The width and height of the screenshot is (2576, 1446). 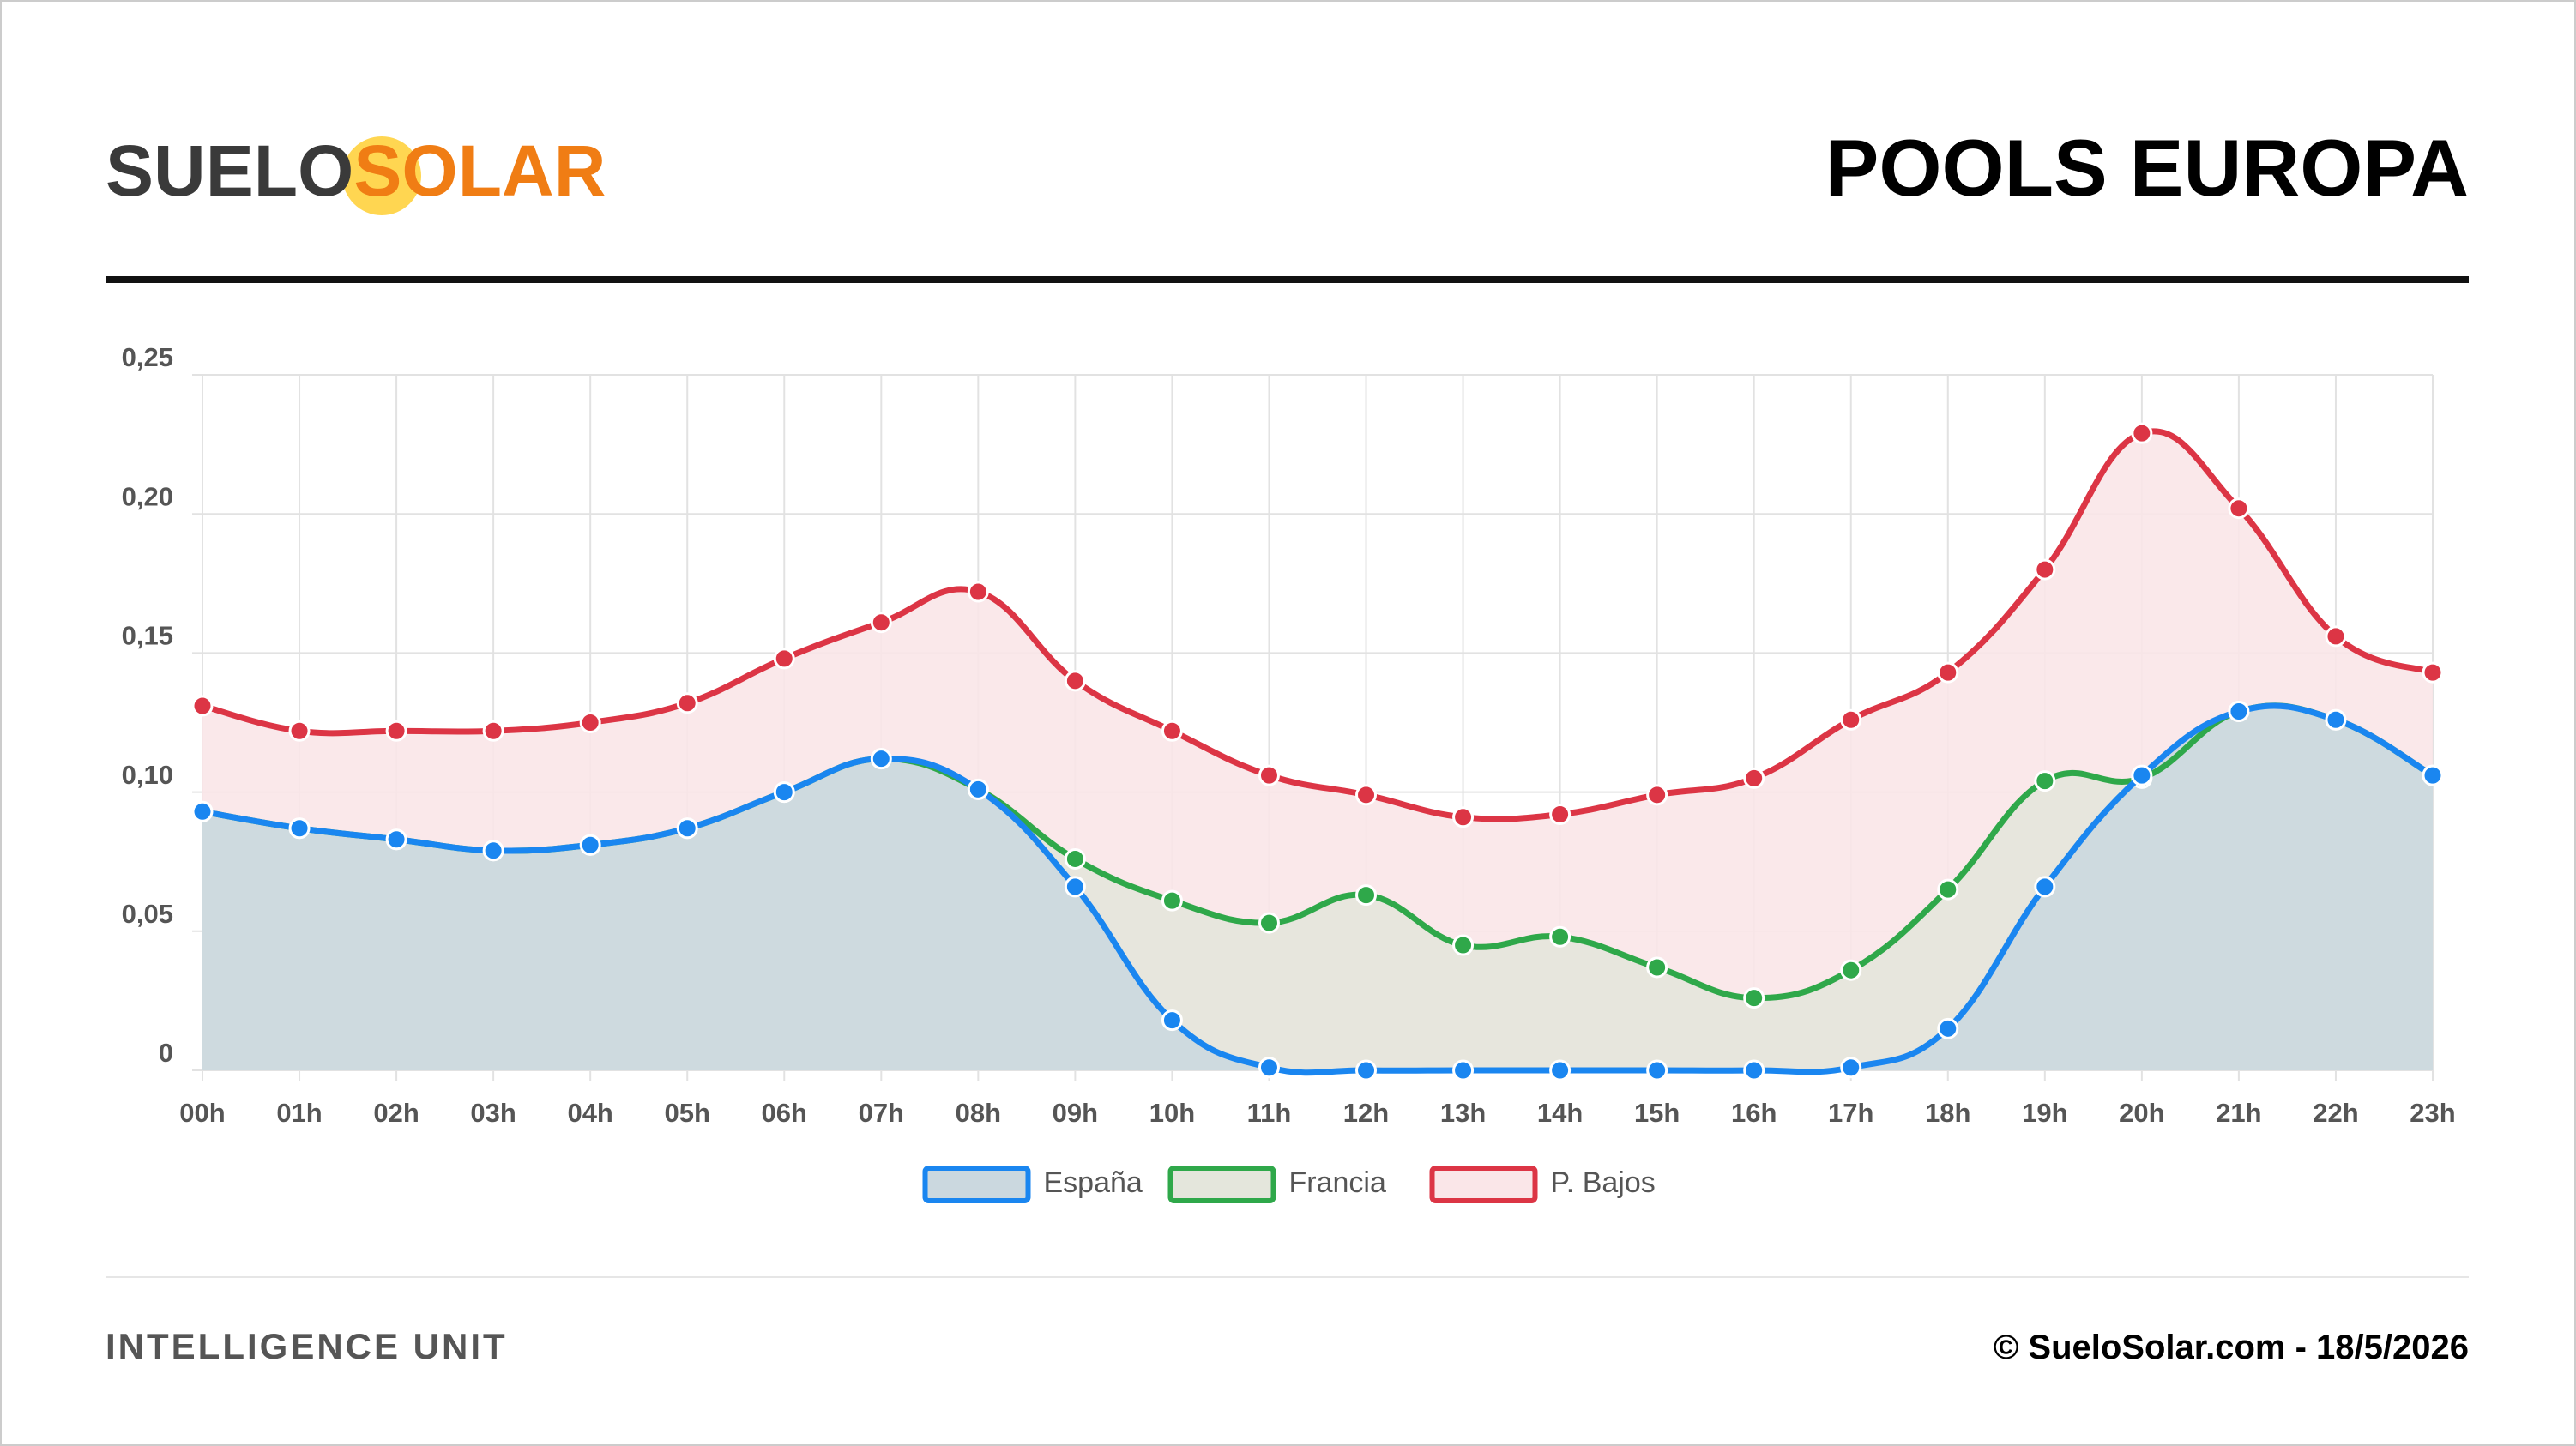 What do you see at coordinates (147, 636) in the screenshot?
I see `y-tick-label: 0,15` at bounding box center [147, 636].